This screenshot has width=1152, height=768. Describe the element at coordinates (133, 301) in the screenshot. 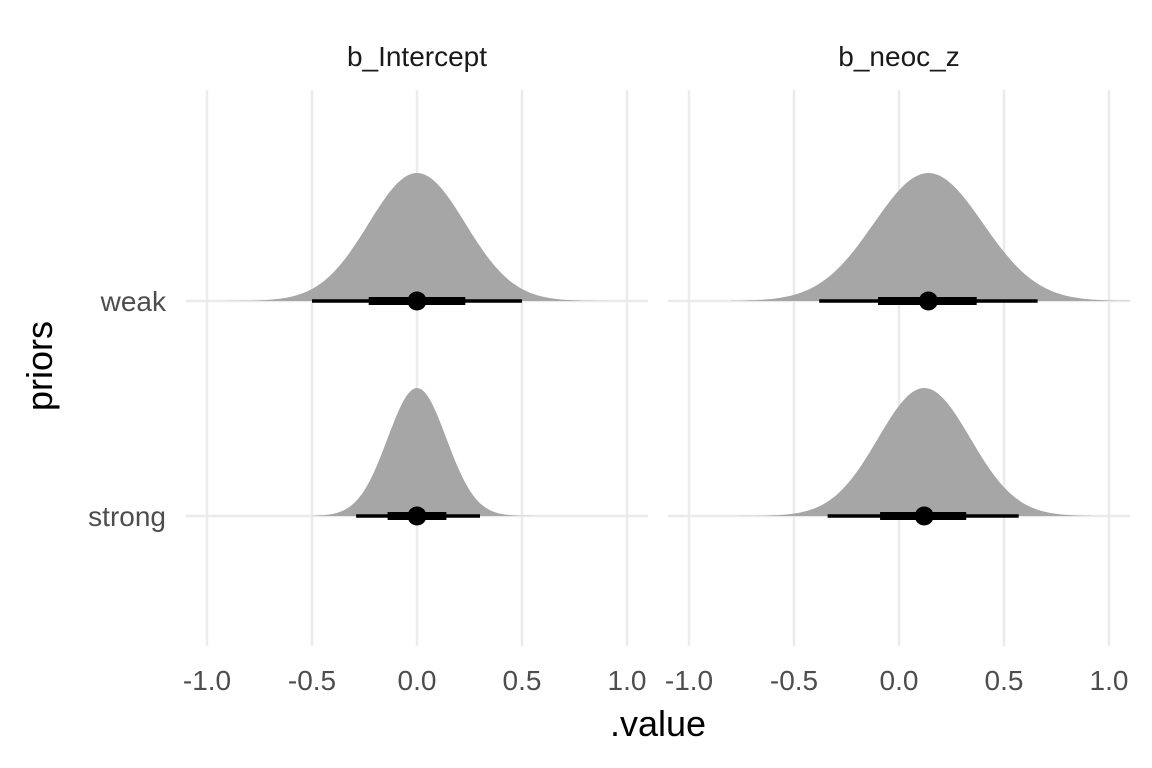

I see `y-tick-label-weak: weak` at that location.